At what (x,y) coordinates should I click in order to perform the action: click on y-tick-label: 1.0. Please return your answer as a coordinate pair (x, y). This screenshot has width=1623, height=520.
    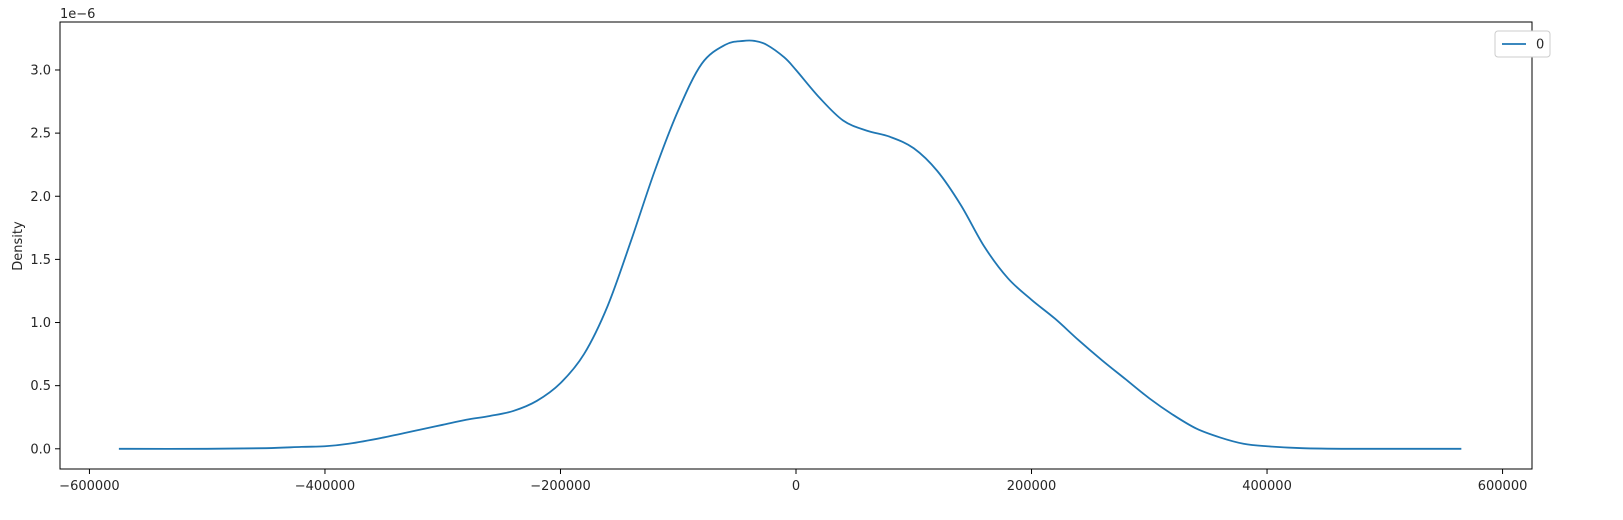
    Looking at the image, I should click on (40, 323).